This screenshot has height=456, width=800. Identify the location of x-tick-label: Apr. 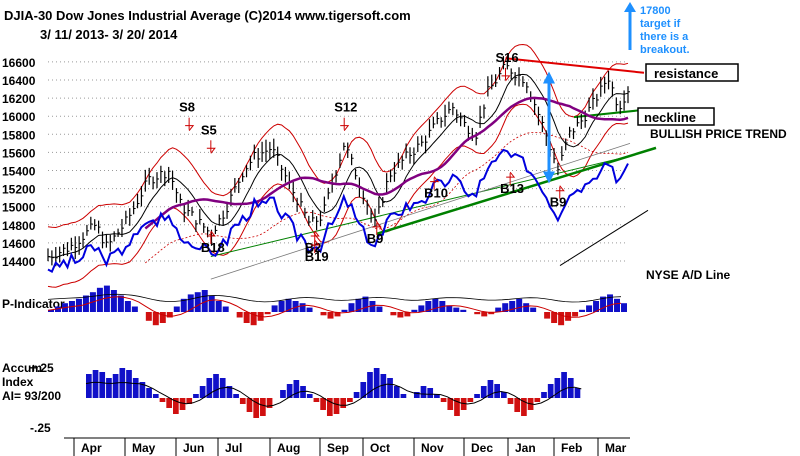
(91, 448).